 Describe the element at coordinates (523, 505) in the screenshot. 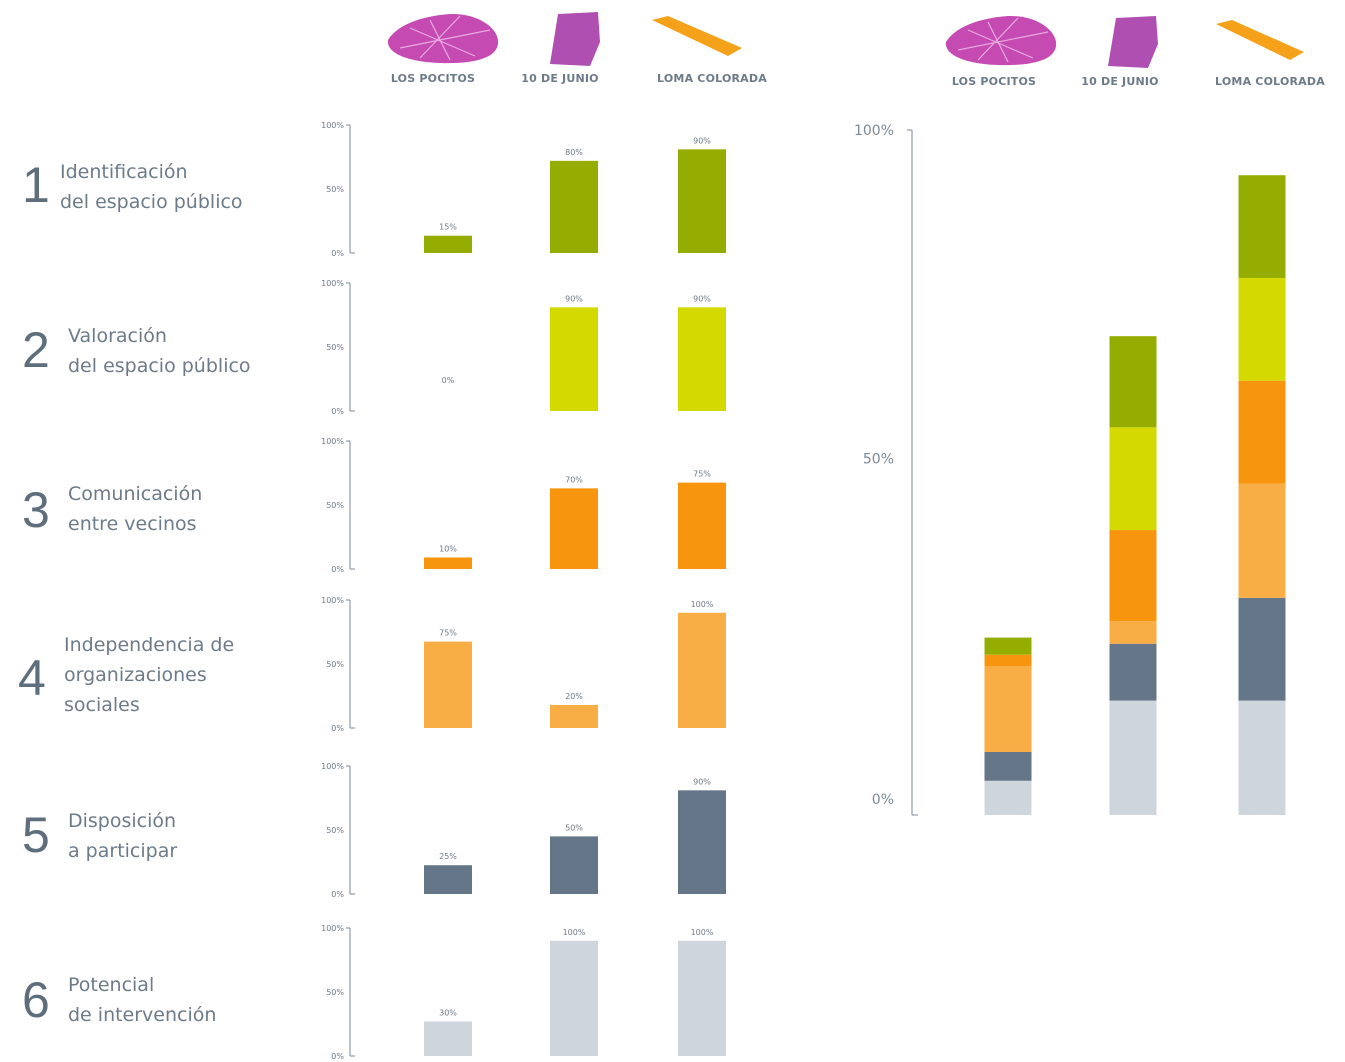

I see `indicator-chart-3: 100% 50% 0% 10% 70% 75%` at that location.